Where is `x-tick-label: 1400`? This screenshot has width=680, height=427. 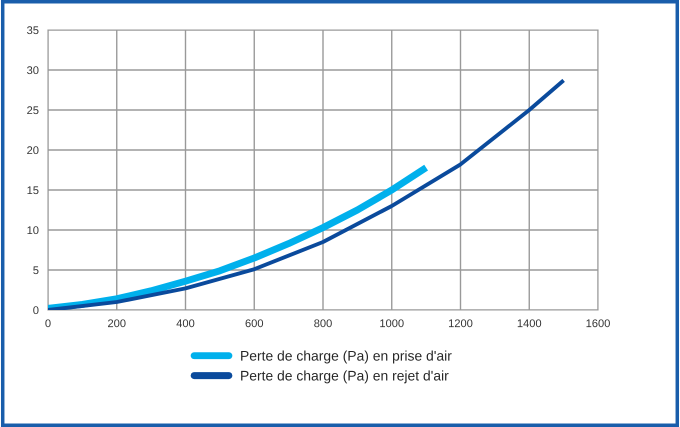 x-tick-label: 1400 is located at coordinates (530, 323).